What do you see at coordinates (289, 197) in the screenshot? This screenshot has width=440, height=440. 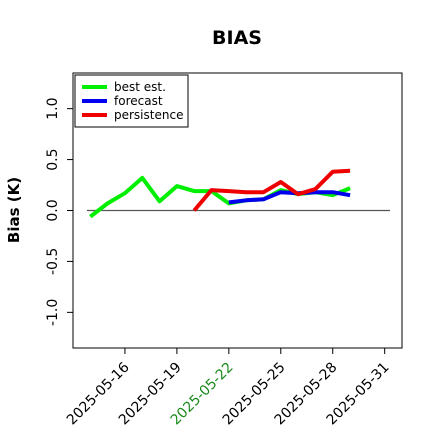 I see `series-line-forecast` at bounding box center [289, 197].